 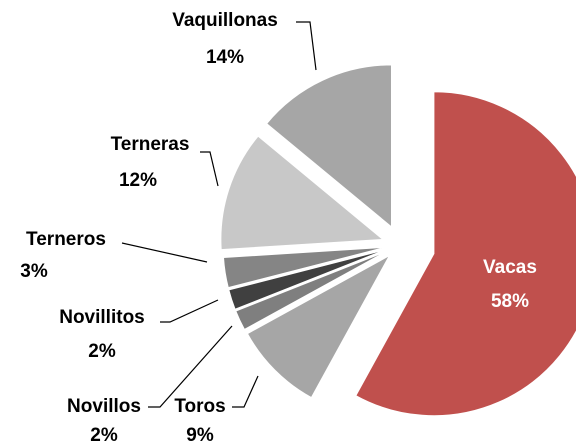 I want to click on slice-label: Toros, so click(x=199, y=406).